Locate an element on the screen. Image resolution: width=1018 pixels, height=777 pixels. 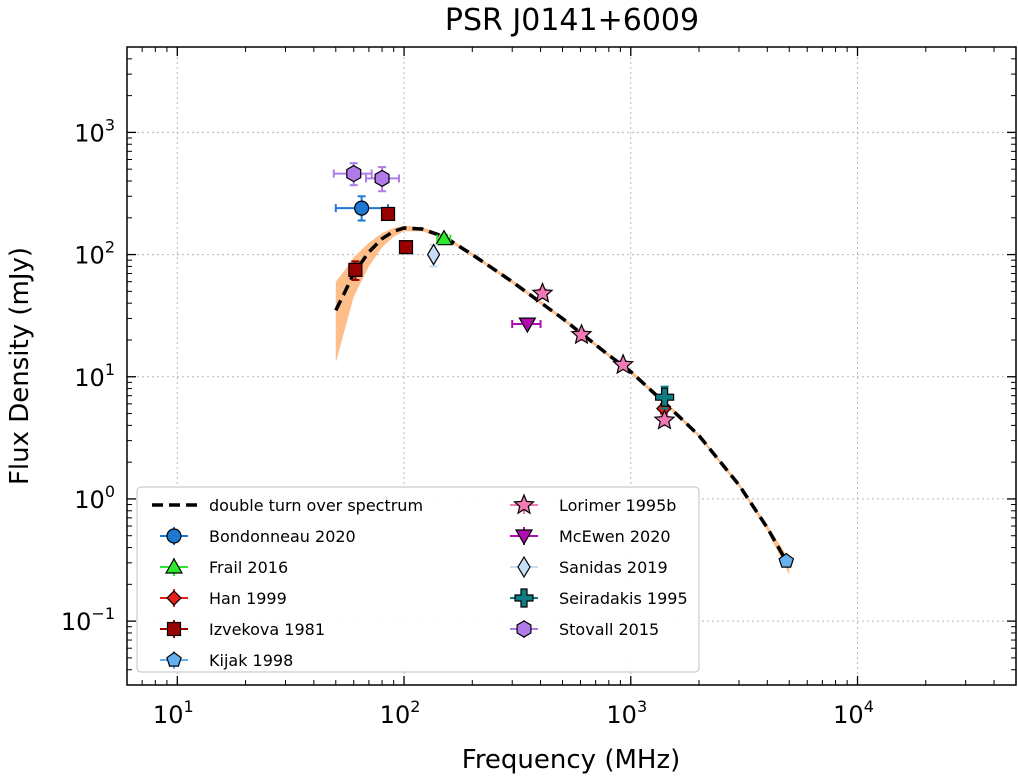
data-point-sanidas-2019 is located at coordinates (433, 255).